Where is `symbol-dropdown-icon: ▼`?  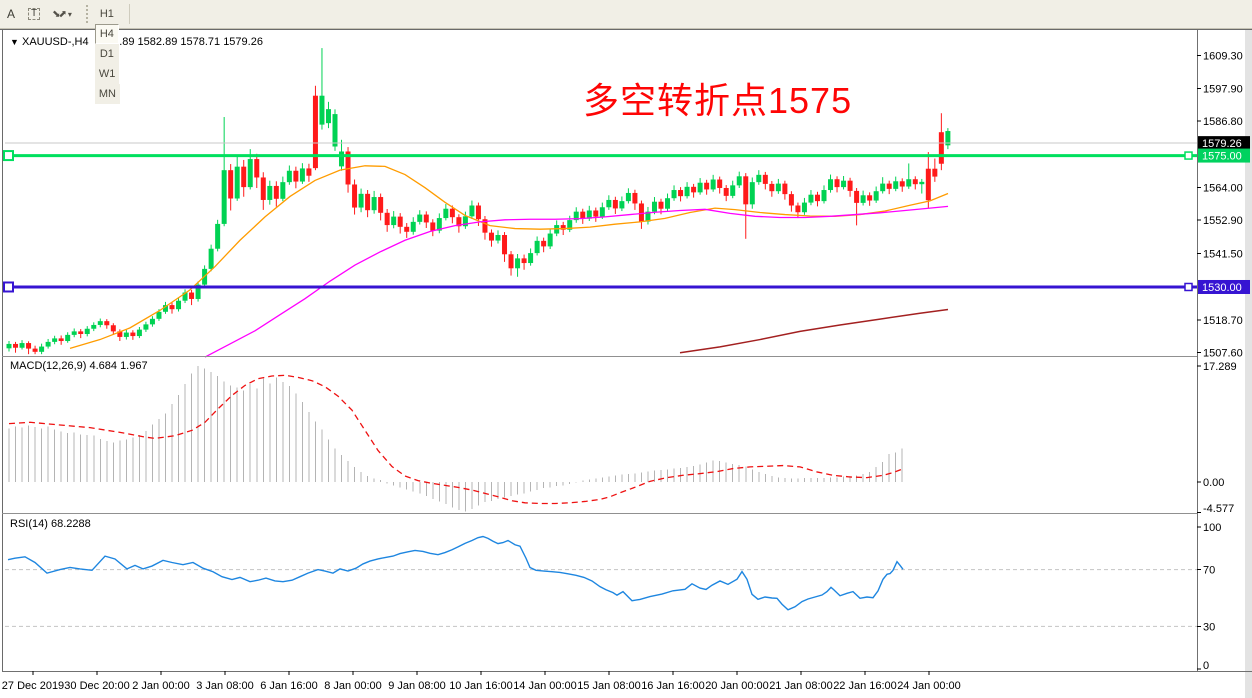
symbol-dropdown-icon: ▼ is located at coordinates (14, 42).